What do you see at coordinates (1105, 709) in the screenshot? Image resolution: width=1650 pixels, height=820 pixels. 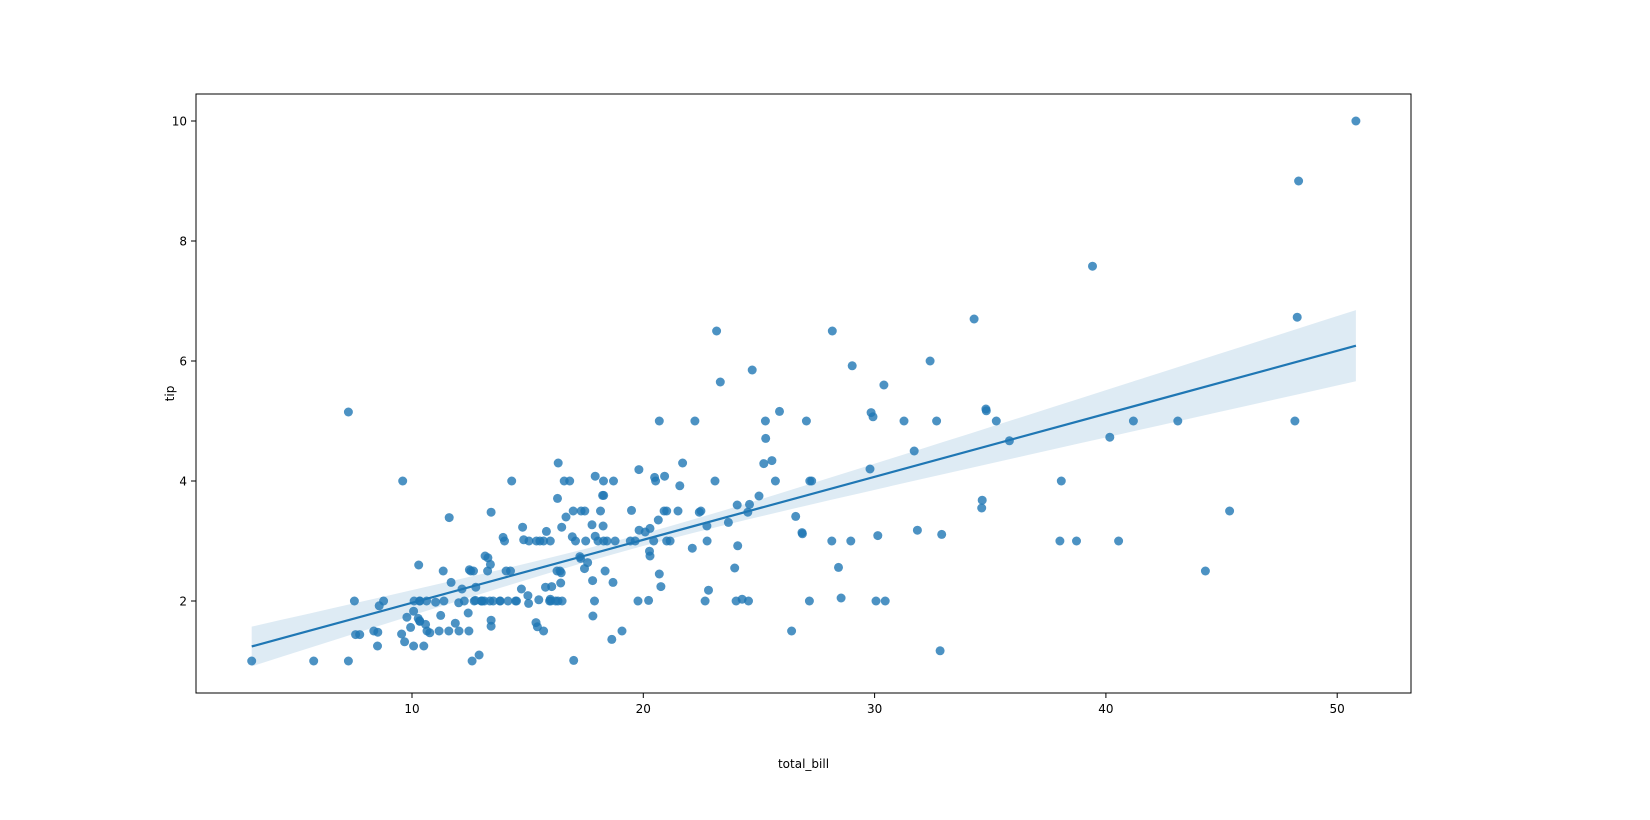 I see `x-tick-label: 40` at bounding box center [1105, 709].